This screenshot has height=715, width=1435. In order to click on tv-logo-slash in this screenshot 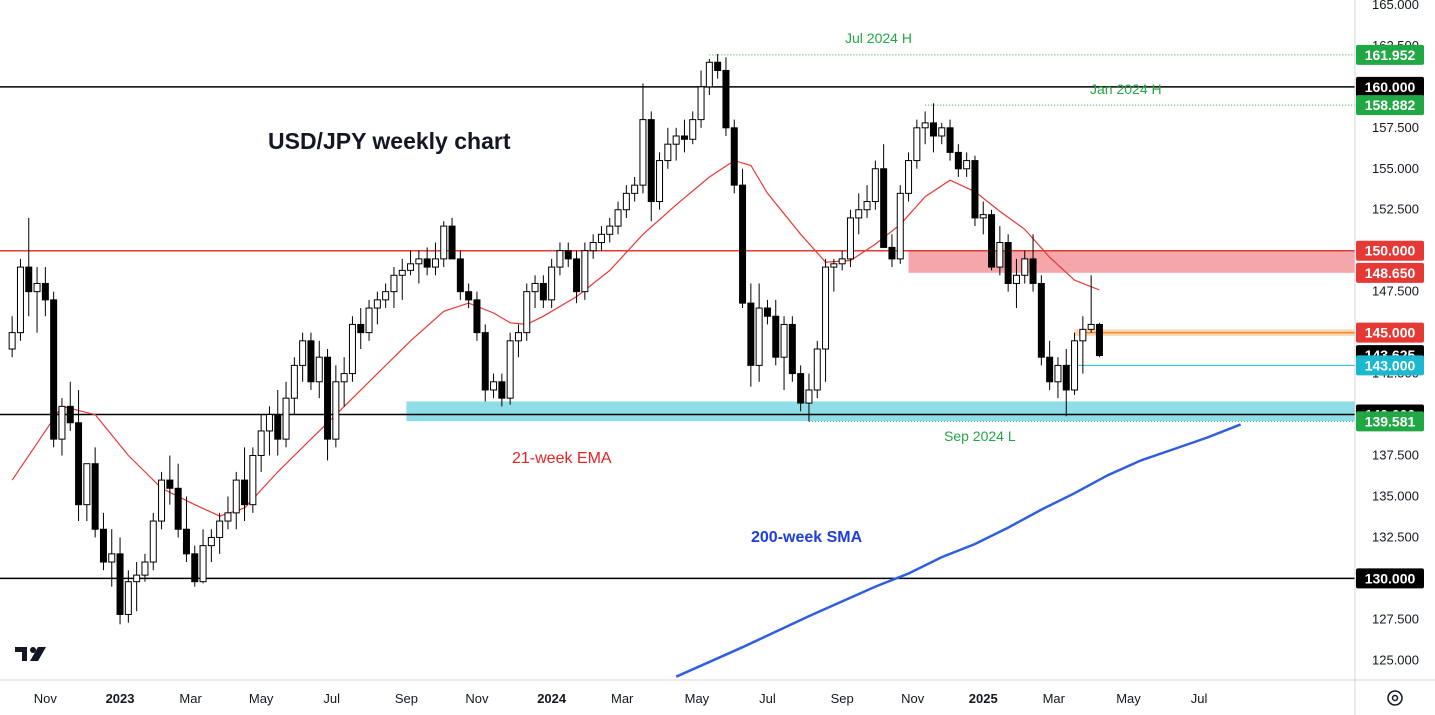, I will do `click(38, 654)`.